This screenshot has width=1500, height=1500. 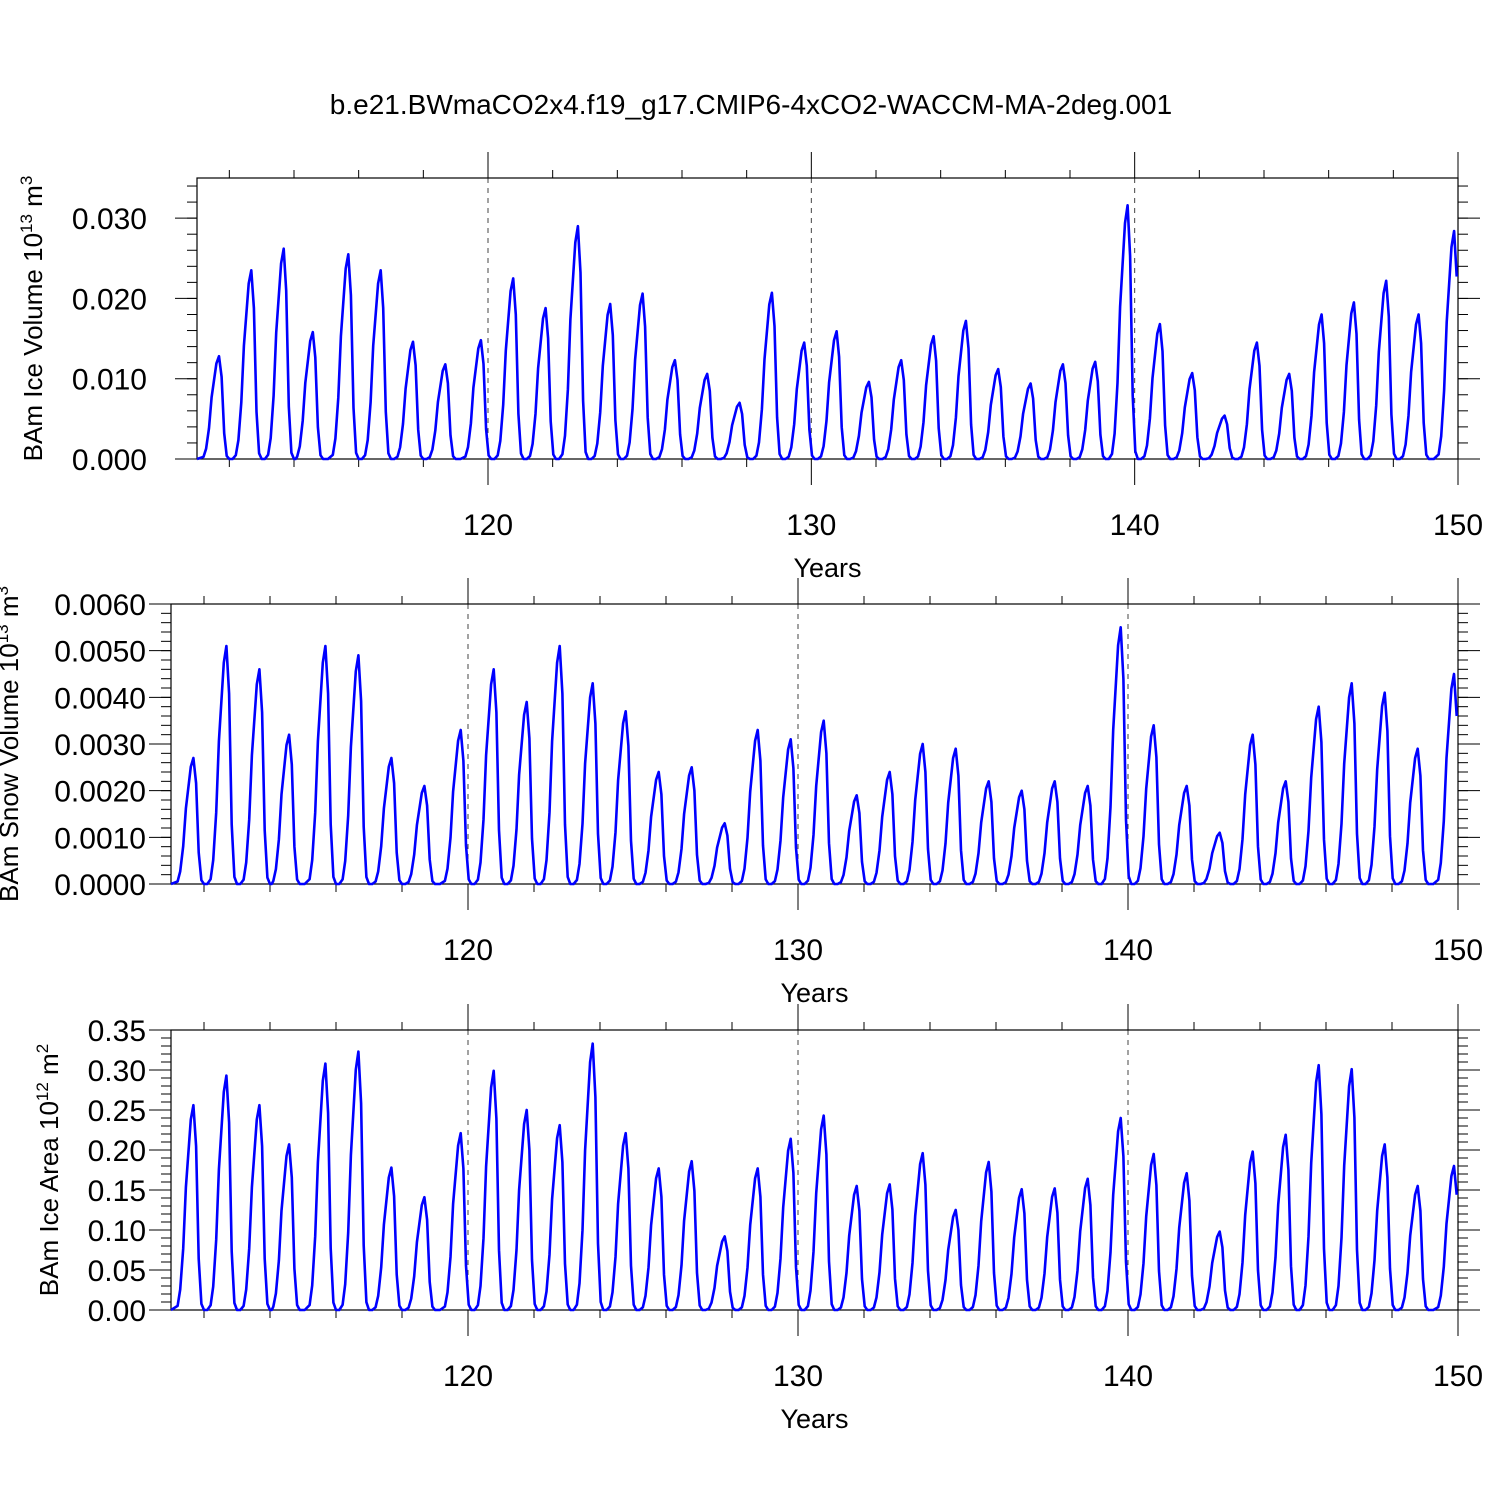 What do you see at coordinates (117, 1231) in the screenshot?
I see `y-tick-label: 0.10` at bounding box center [117, 1231].